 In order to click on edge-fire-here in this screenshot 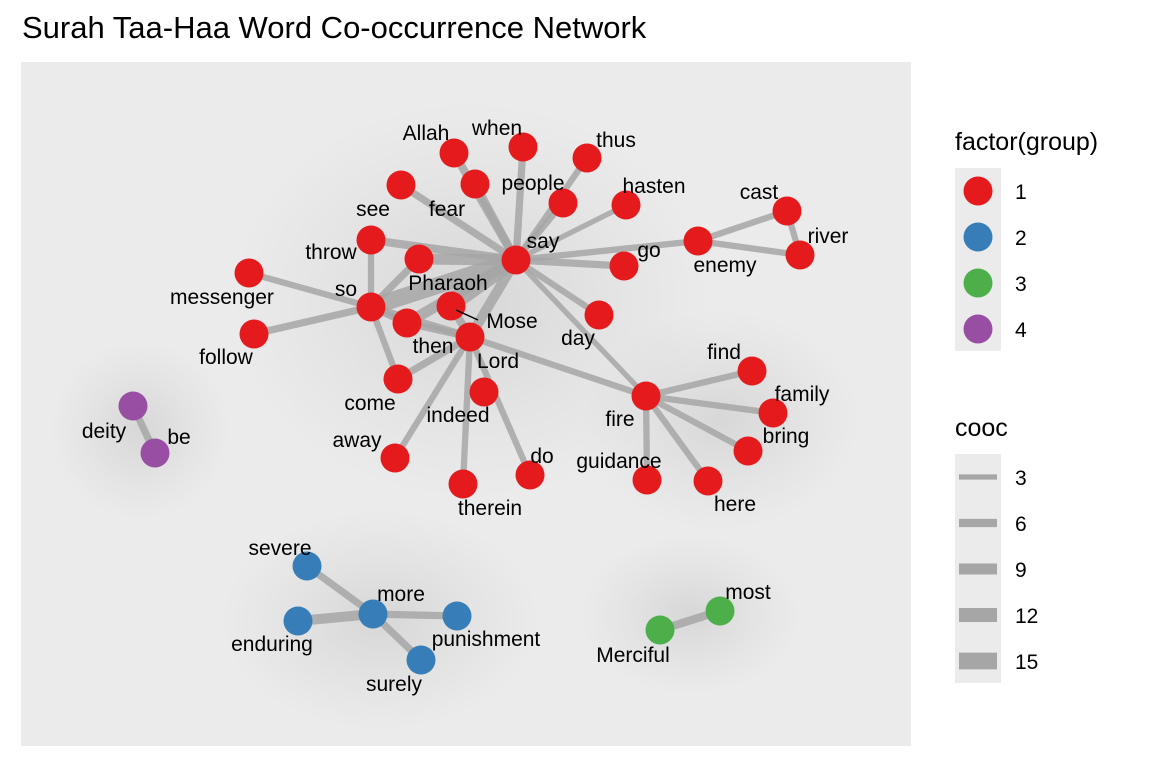, I will do `click(677, 438)`.